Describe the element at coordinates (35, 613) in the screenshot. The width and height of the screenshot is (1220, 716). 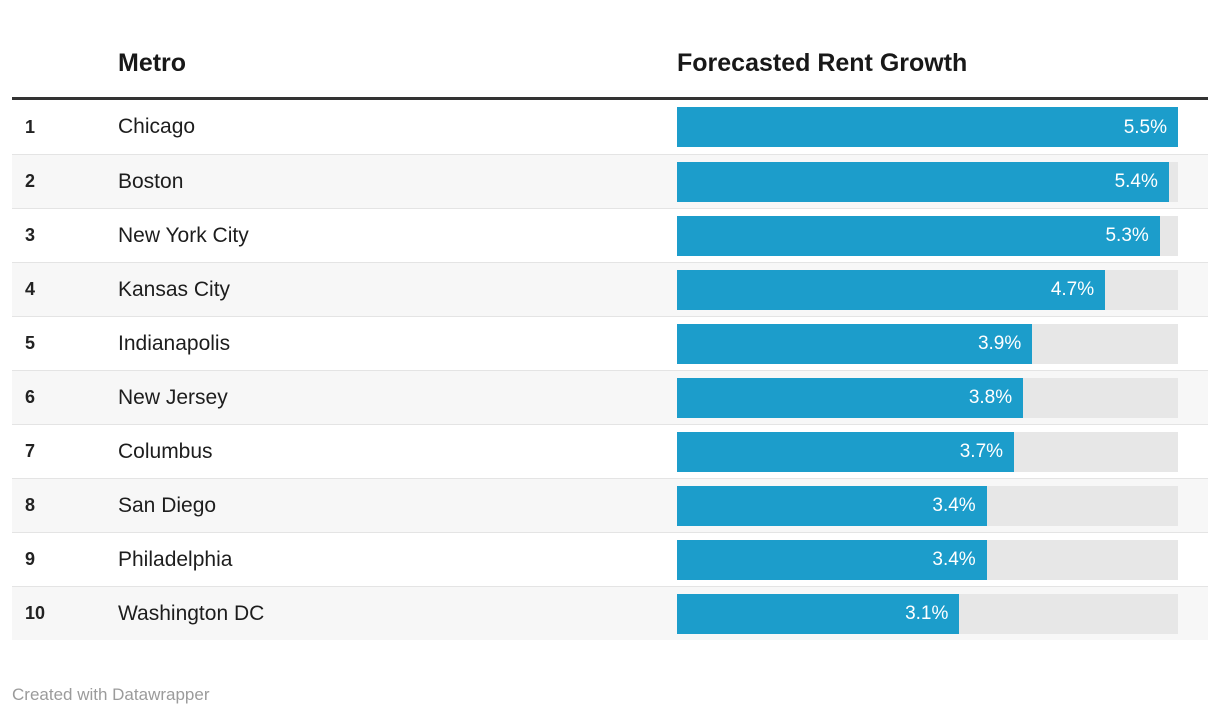
I see `rank-cell: 10` at that location.